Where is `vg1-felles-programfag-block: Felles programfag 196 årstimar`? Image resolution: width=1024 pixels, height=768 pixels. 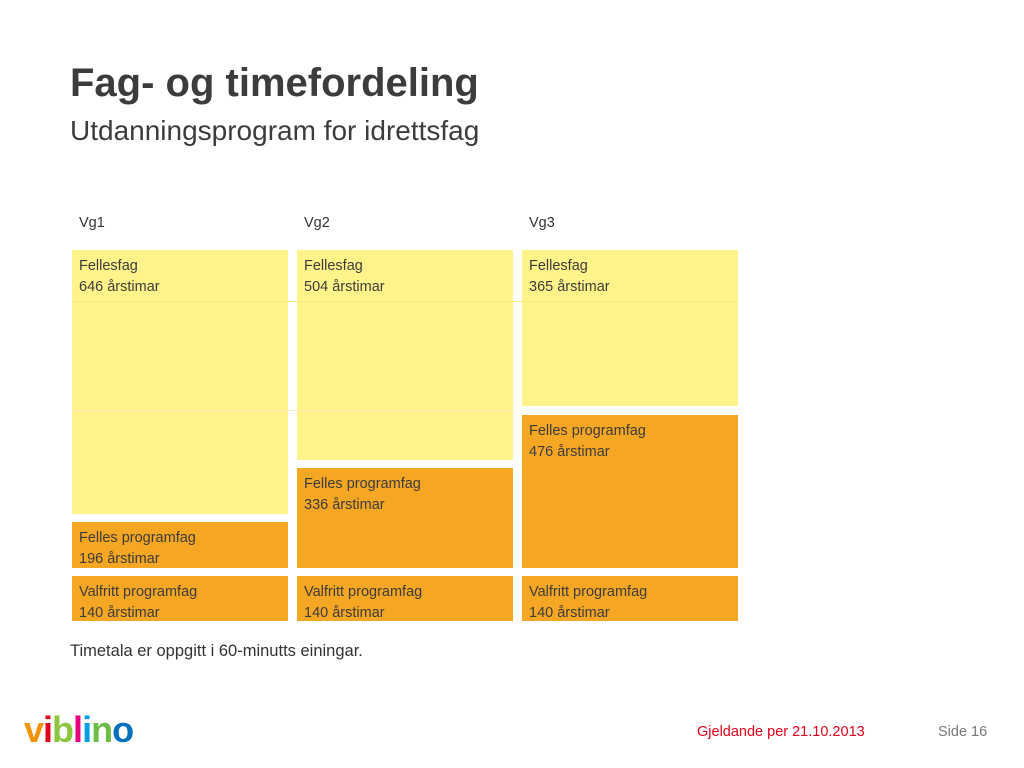
vg1-felles-programfag-block: Felles programfag 196 årstimar is located at coordinates (180, 545).